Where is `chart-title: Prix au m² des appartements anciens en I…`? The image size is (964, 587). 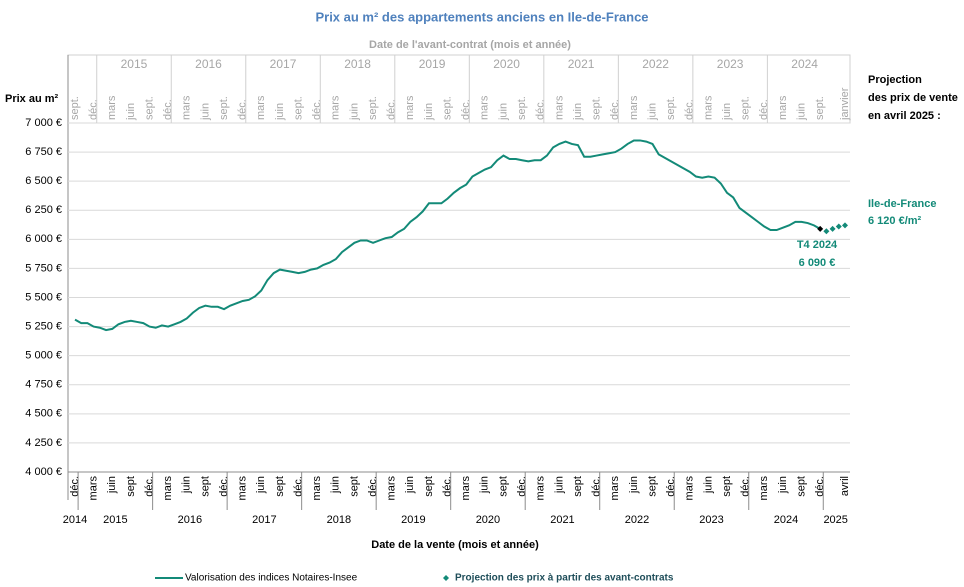 chart-title: Prix au m² des appartements anciens en I… is located at coordinates (481, 16).